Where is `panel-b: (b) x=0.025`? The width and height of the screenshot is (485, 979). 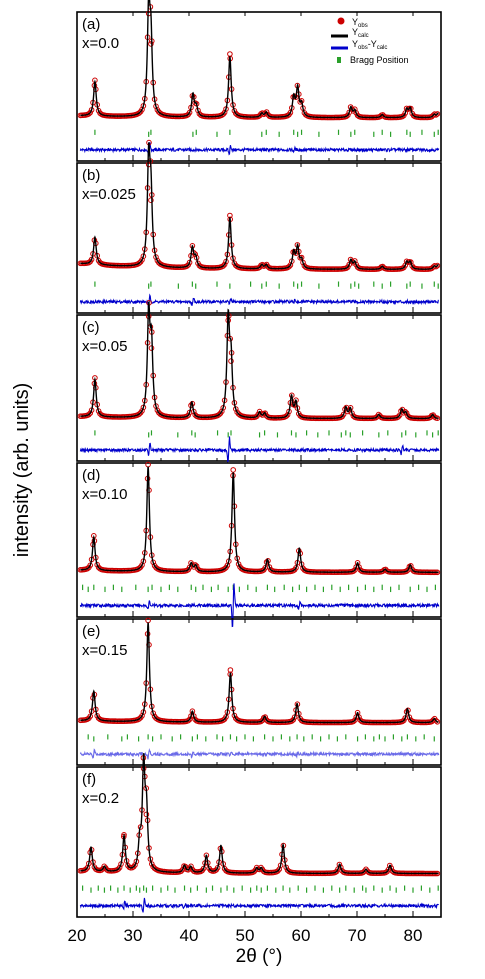 panel-b: (b) x=0.025 is located at coordinates (259, 226).